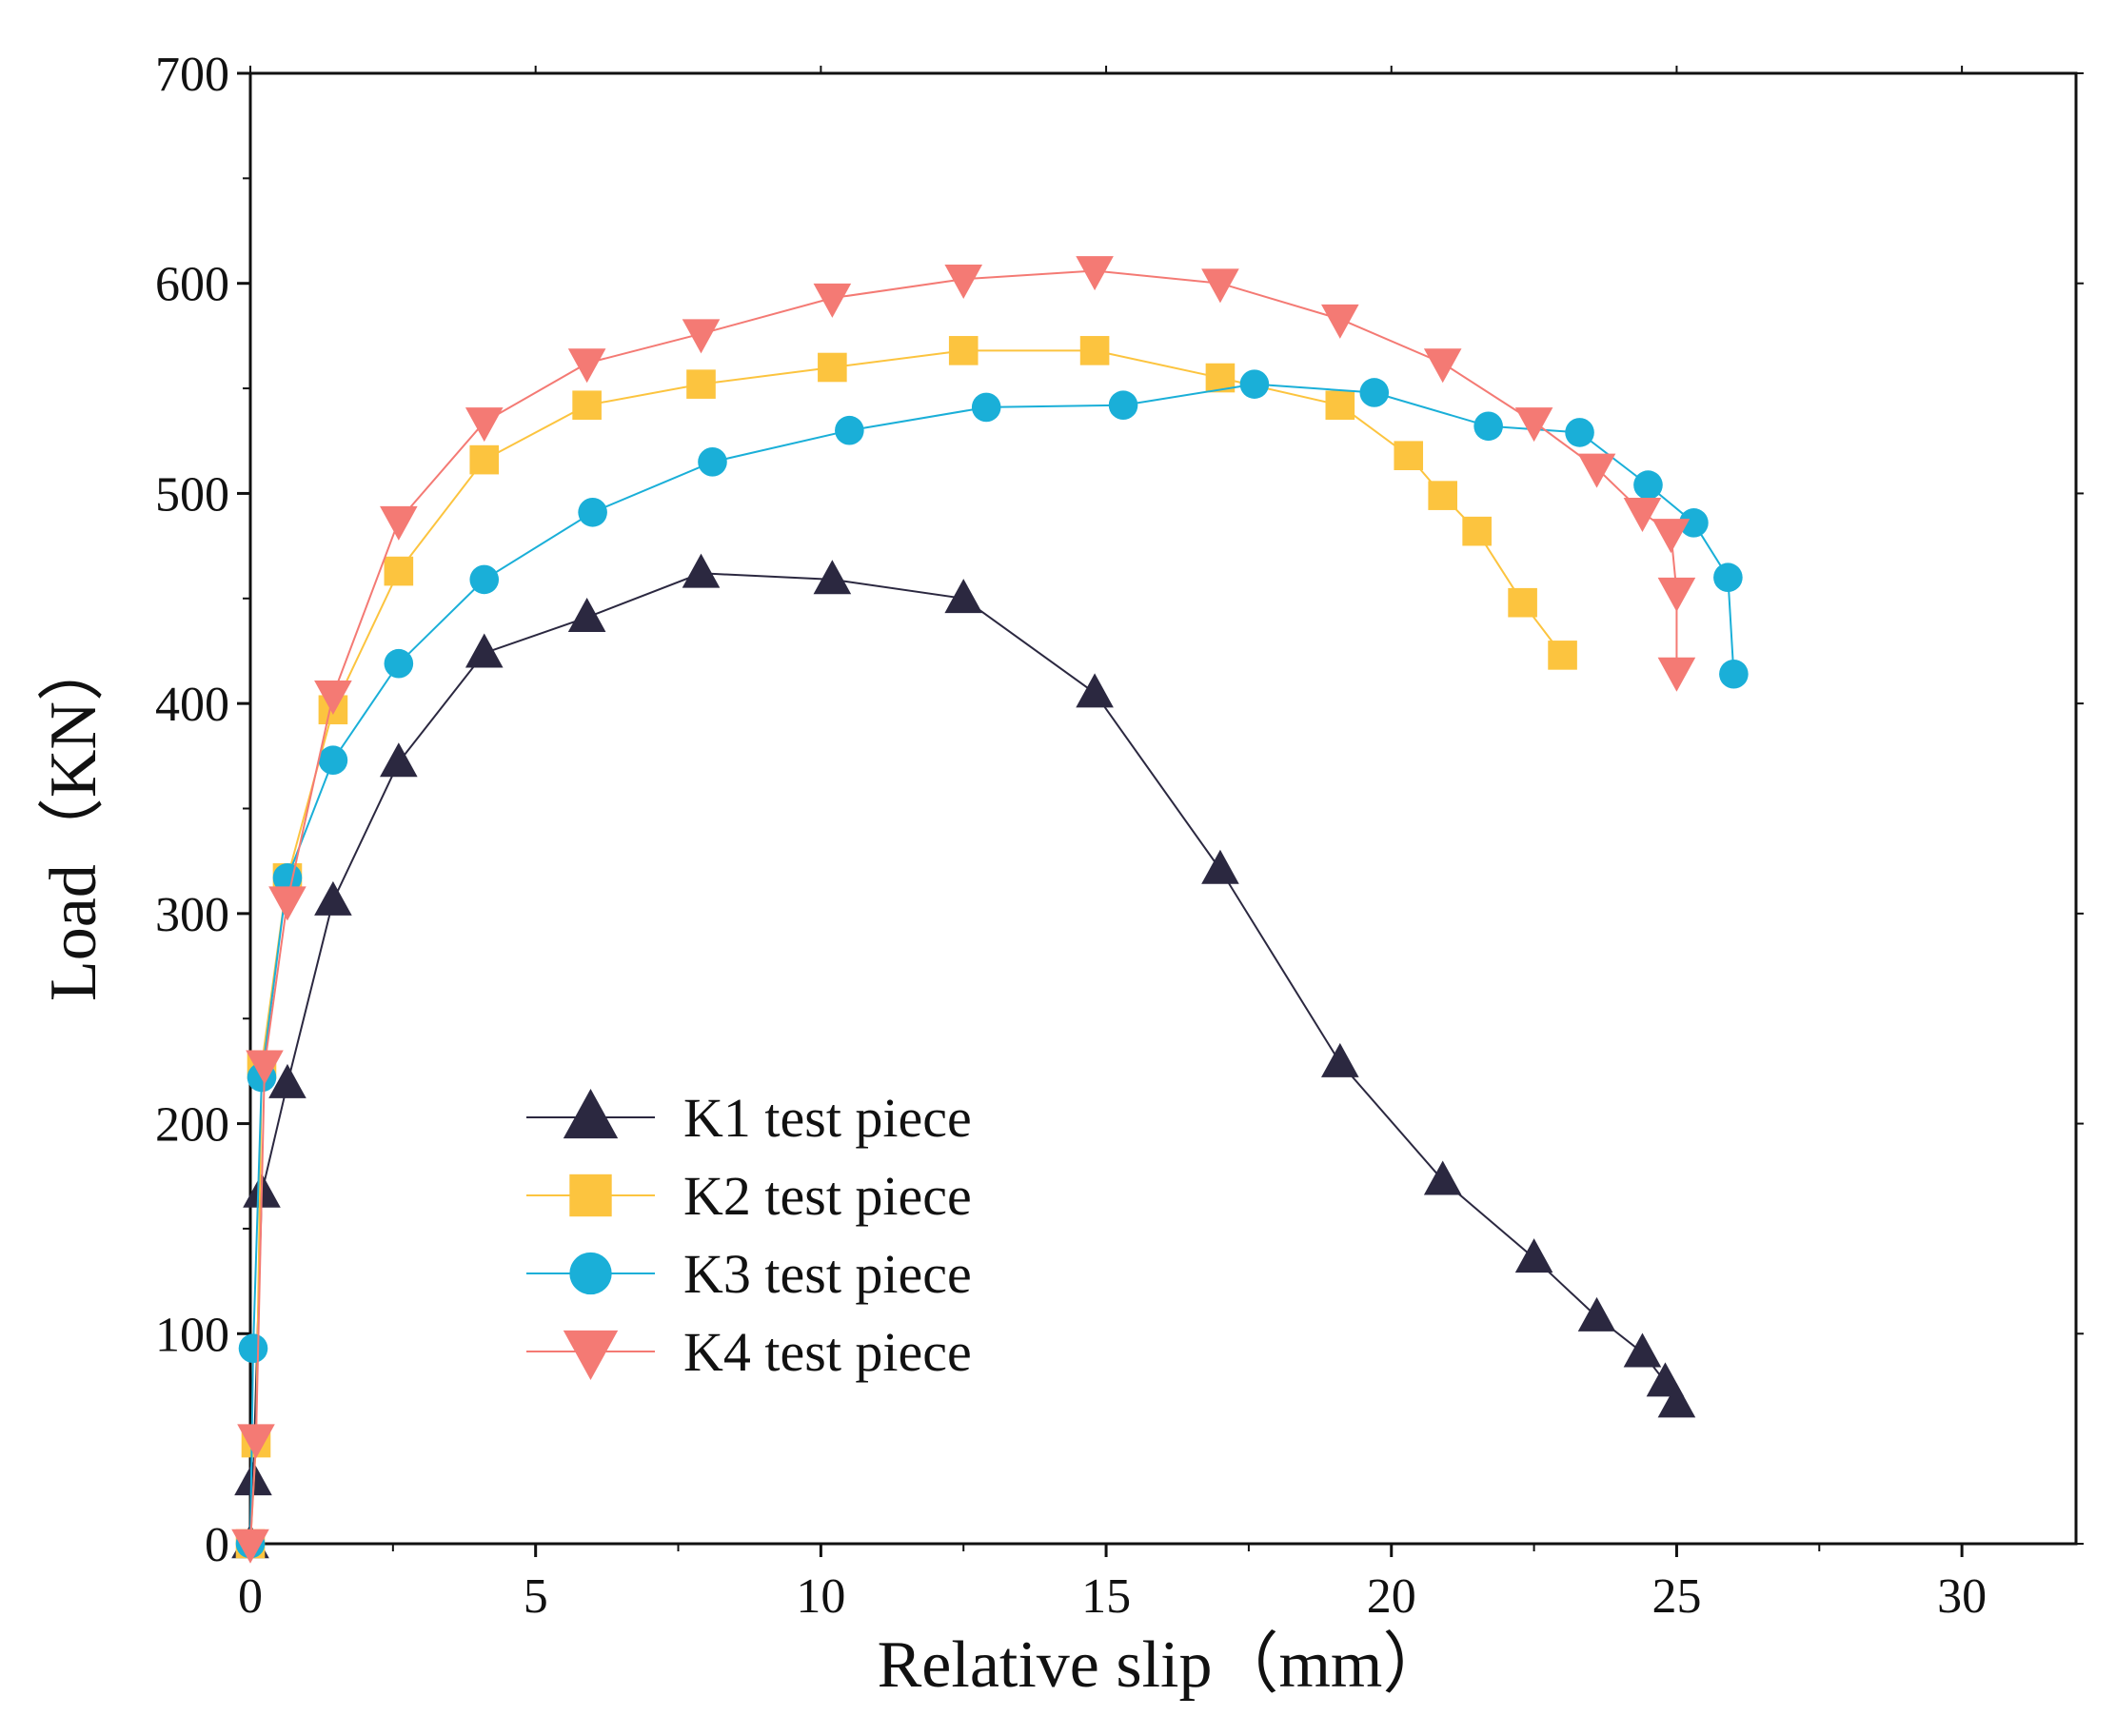 This screenshot has width=2116, height=1736. What do you see at coordinates (192, 494) in the screenshot?
I see `y-tick-label: 500` at bounding box center [192, 494].